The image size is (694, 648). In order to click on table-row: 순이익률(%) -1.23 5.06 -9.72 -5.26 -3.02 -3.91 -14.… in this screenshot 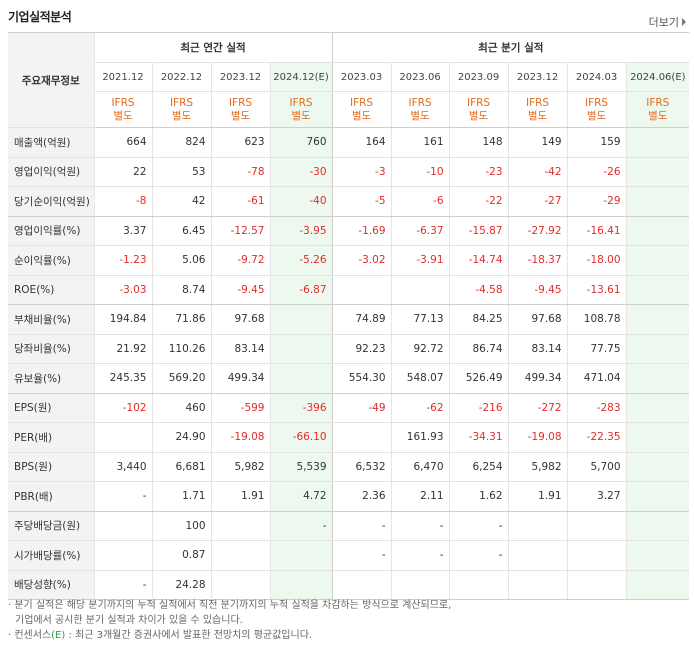, I will do `click(349, 260)`.